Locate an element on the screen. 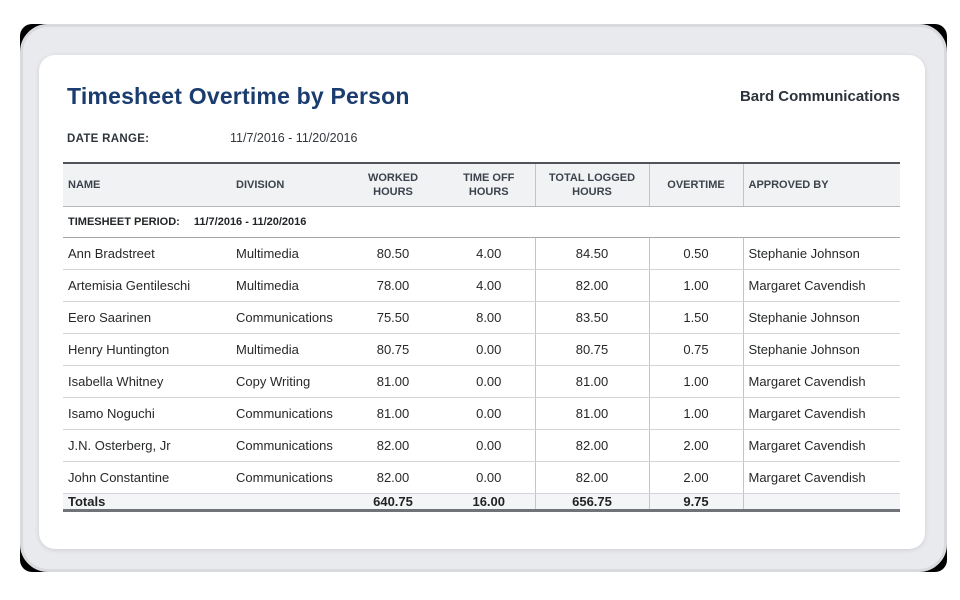  cell-worked: 80.50 is located at coordinates (393, 253).